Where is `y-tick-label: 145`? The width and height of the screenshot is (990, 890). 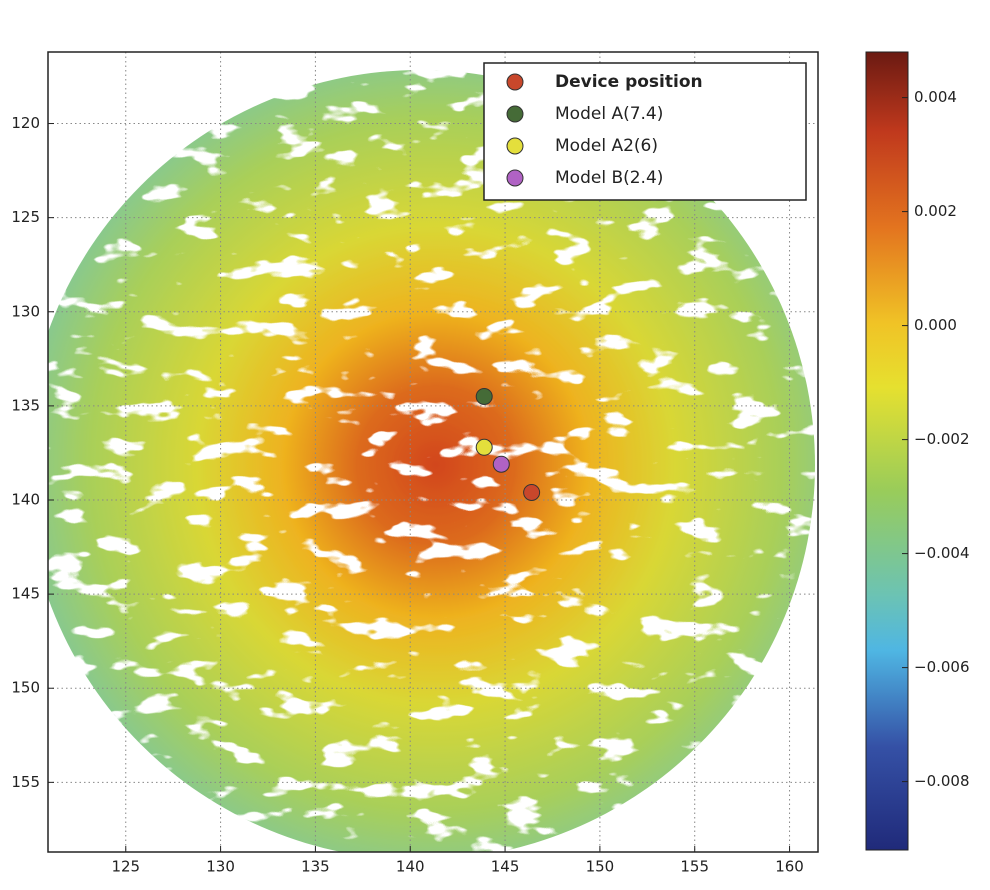 y-tick-label: 145 is located at coordinates (25, 594).